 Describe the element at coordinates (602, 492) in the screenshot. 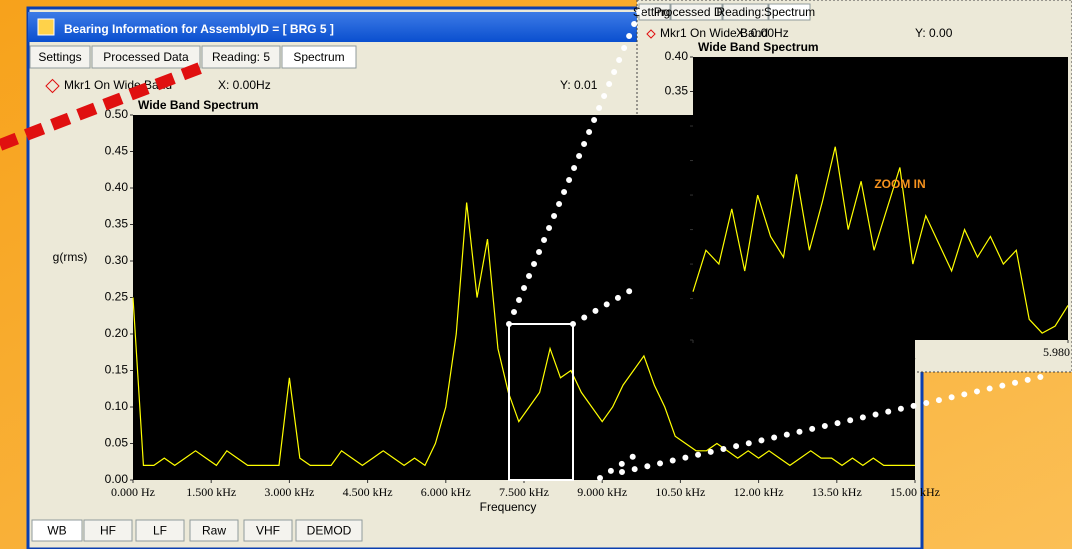

I see `x-tick-label: 9.000 kHz` at that location.